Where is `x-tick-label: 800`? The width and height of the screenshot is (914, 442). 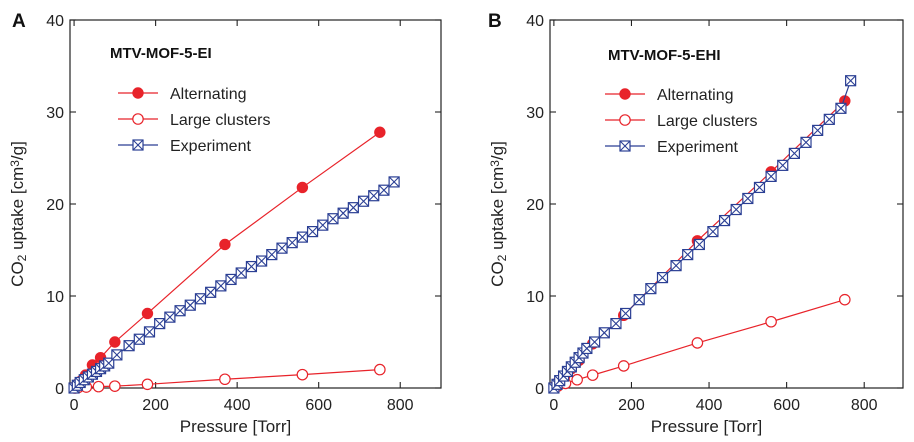
x-tick-label: 800 is located at coordinates (864, 405).